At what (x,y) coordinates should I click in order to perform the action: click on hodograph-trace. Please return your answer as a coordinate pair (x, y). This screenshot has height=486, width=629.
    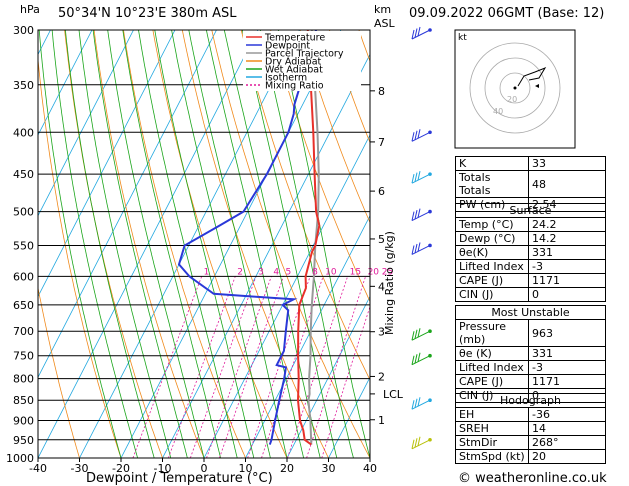
    Looking at the image, I should click on (532, 76).